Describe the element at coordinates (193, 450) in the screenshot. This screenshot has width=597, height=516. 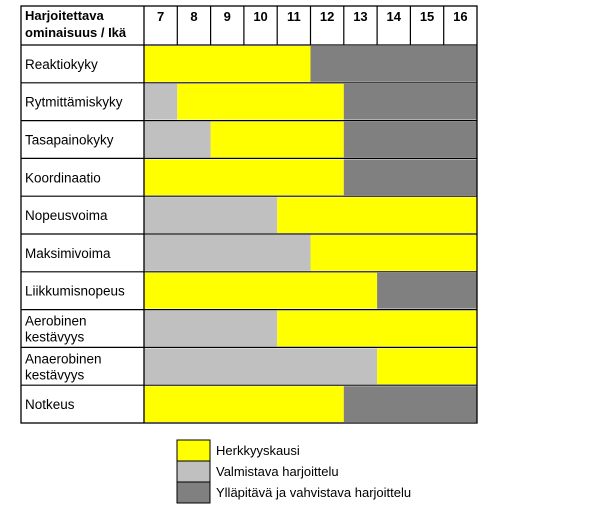
I see `legend-swatch-herkkyys` at that location.